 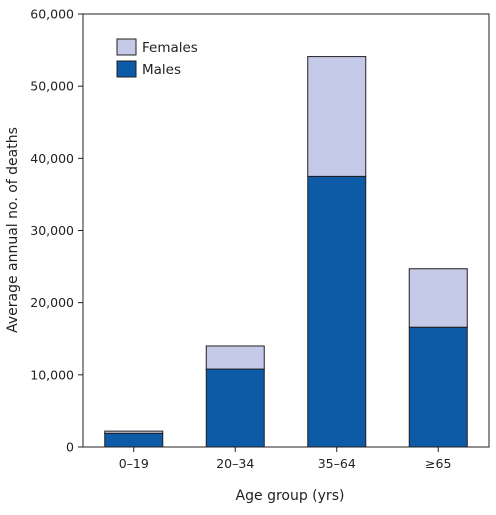 I want to click on x-axis: 0–19 20–34 35–64 ≥65, so click(x=285, y=459).